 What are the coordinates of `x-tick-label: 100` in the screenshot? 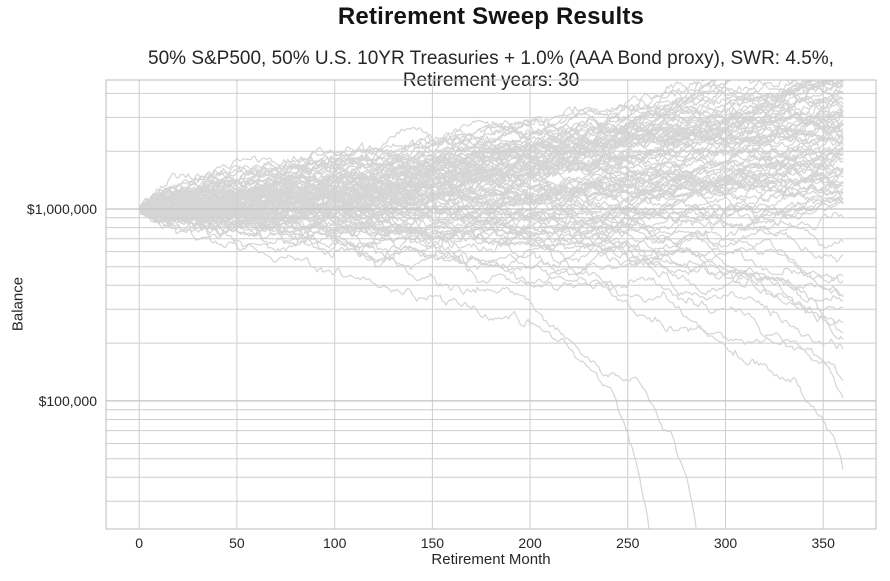 It's located at (335, 543).